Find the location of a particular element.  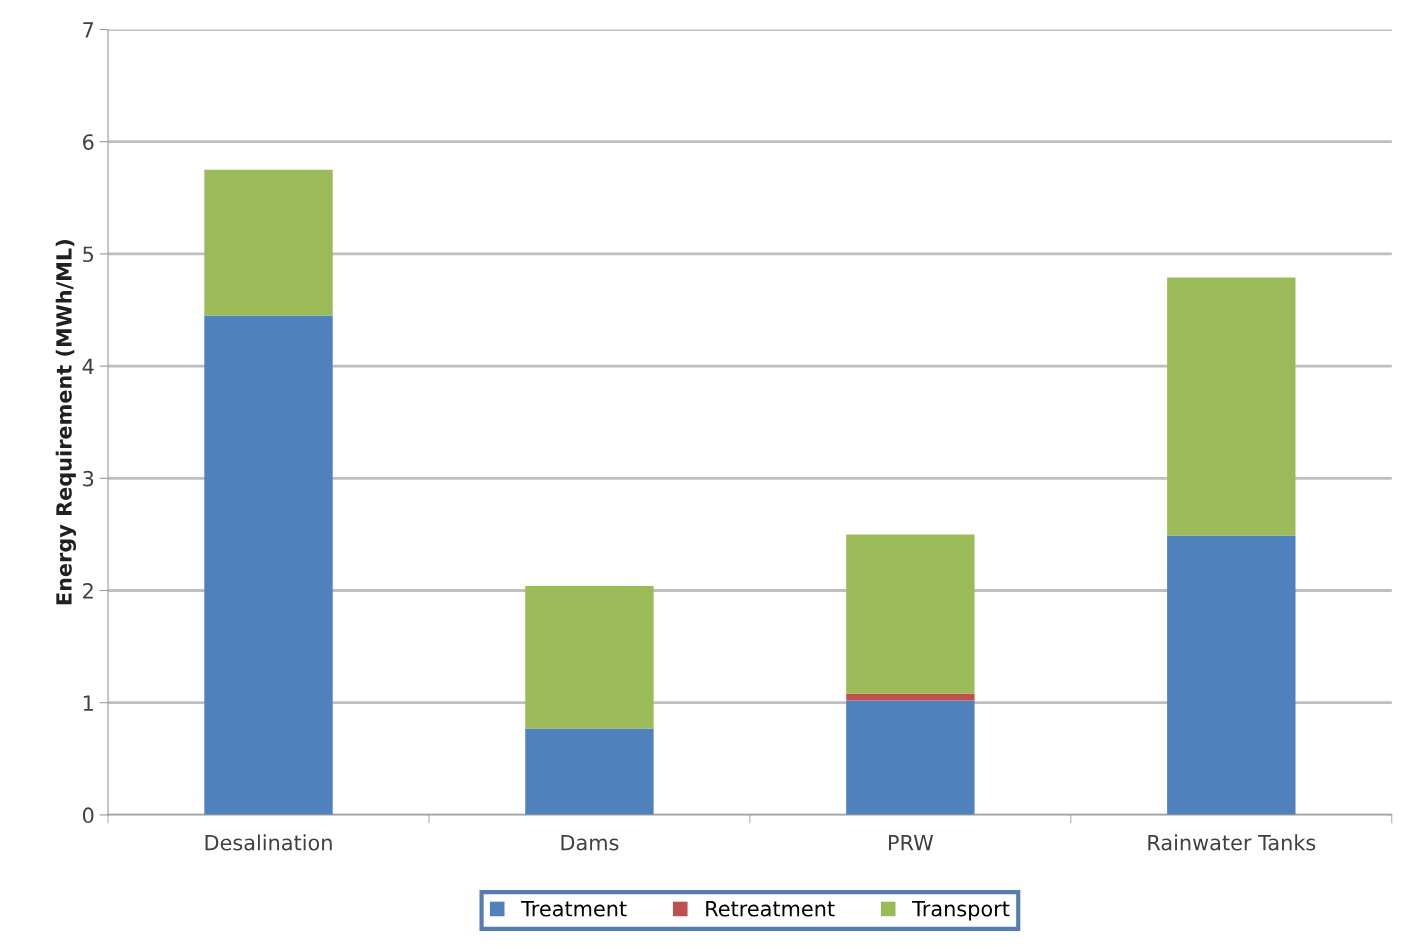

y-tick-label: 2 is located at coordinates (88, 590).